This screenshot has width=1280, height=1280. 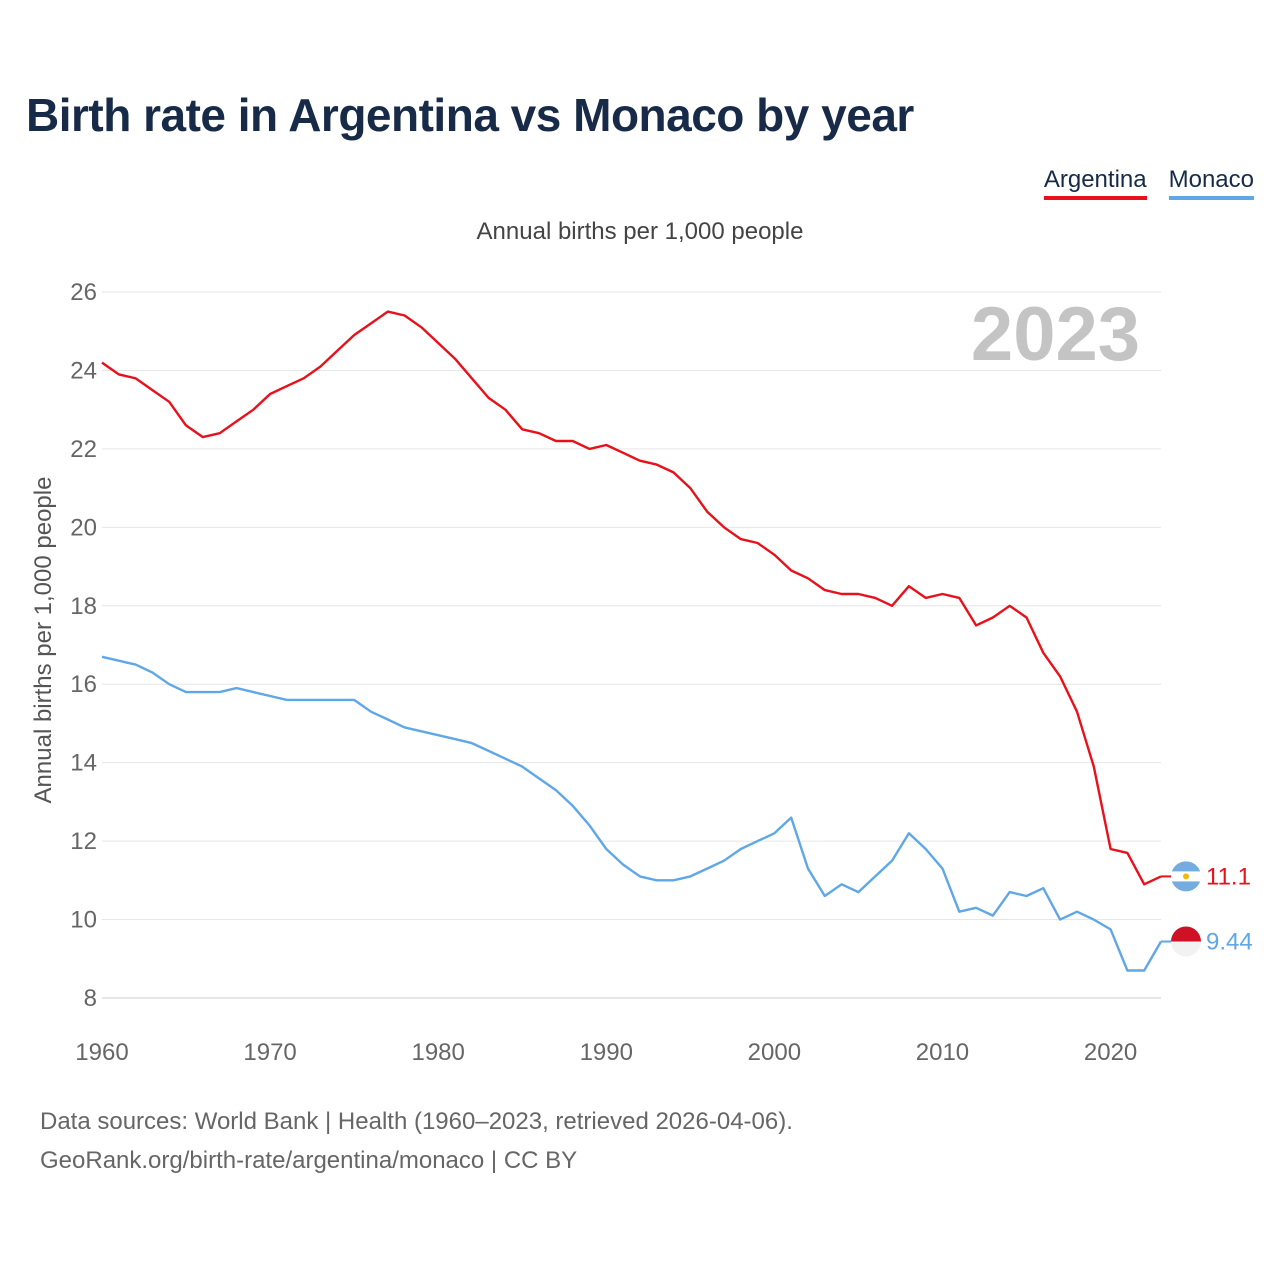 I want to click on y-tick-label: 16, so click(x=83, y=684).